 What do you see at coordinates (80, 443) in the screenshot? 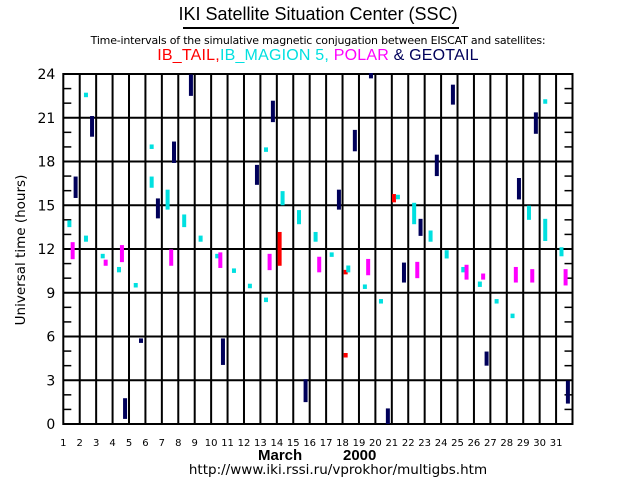
I see `x-tick-label: 2` at bounding box center [80, 443].